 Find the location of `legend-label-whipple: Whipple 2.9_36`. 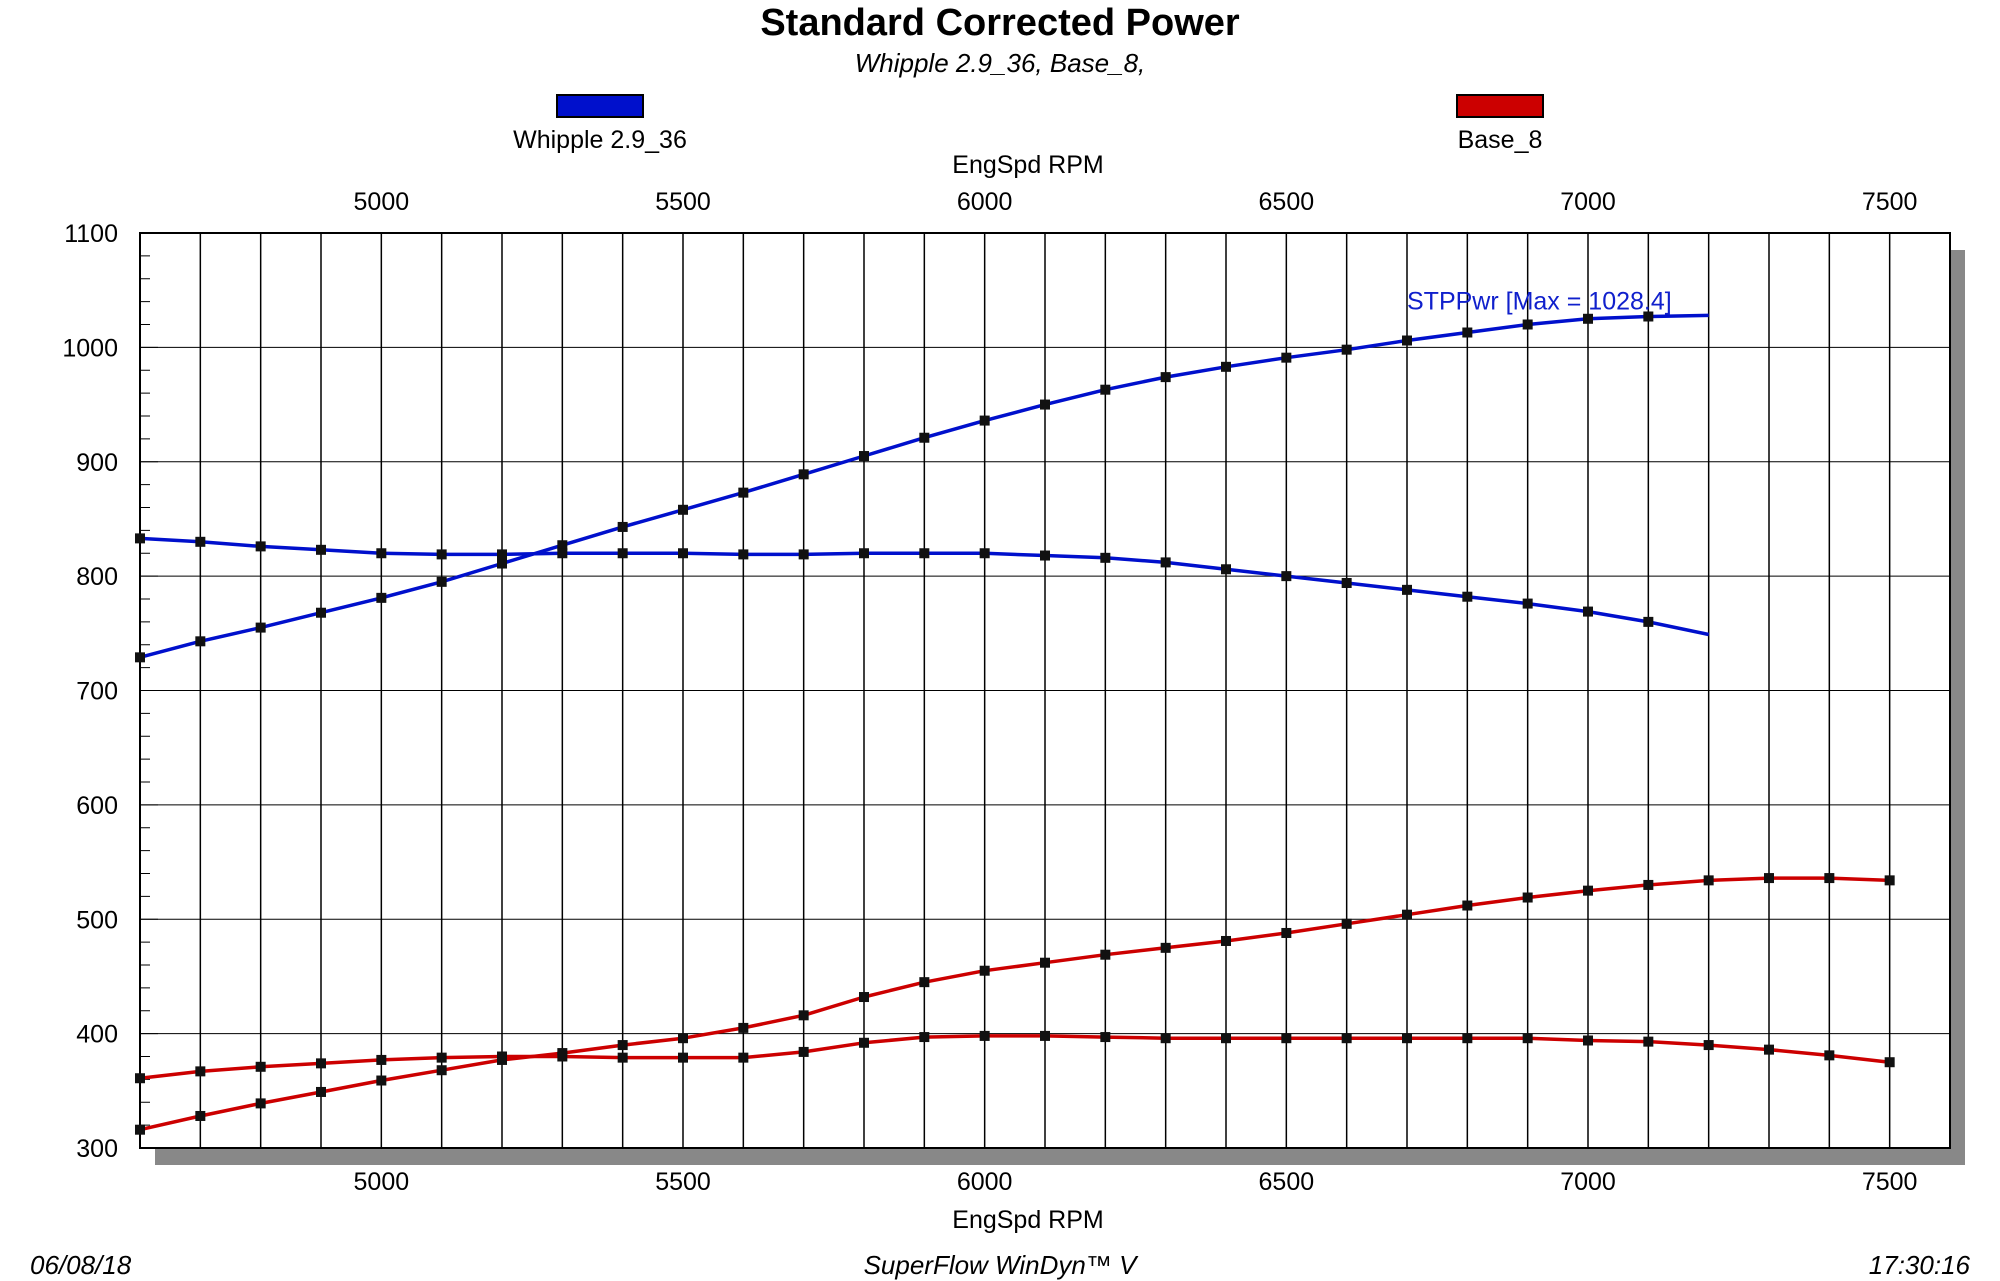

legend-label-whipple: Whipple 2.9_36 is located at coordinates (600, 140).